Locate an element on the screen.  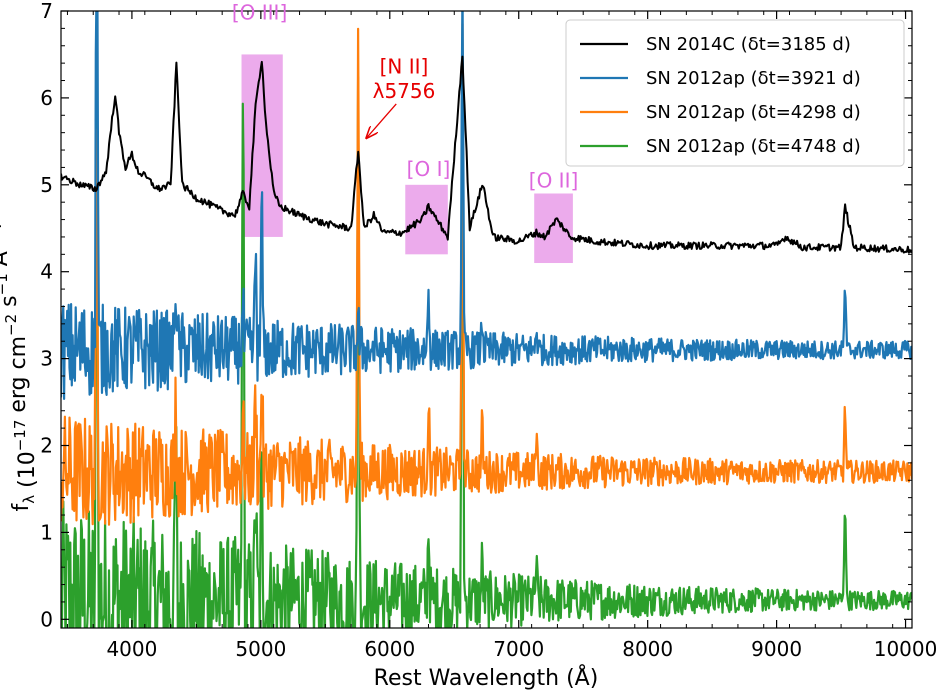
y-tick-label: 1 is located at coordinates (46, 532).